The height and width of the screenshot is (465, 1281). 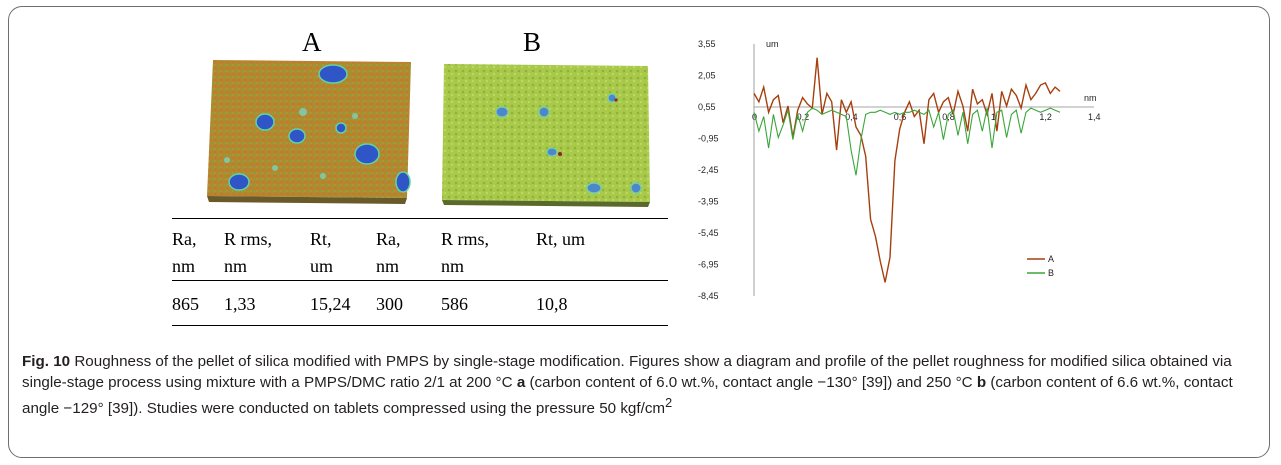 I want to click on table-value-row: 865 1,33 15,24 300 586 10,8, so click(x=420, y=300).